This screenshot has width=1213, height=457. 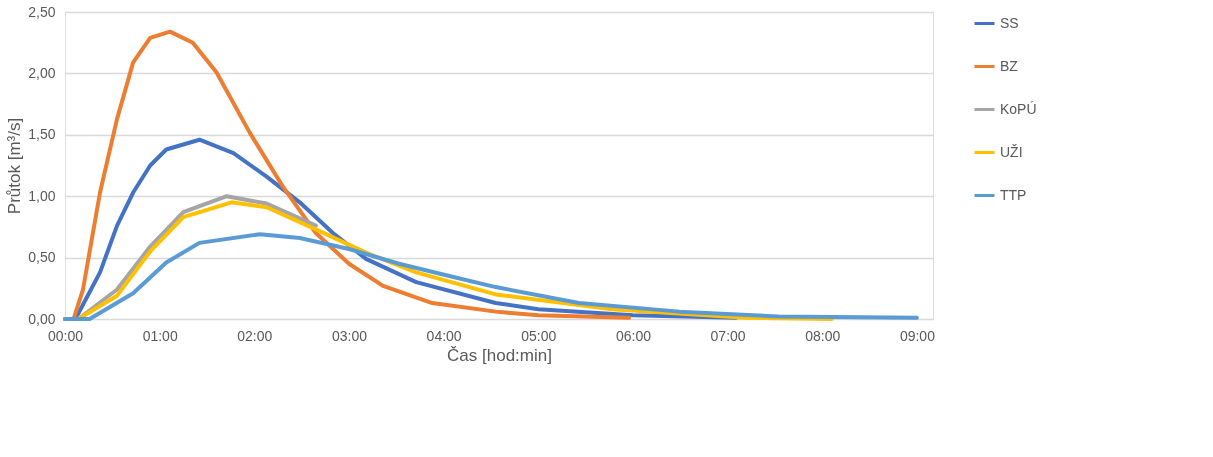 I want to click on x-axis-title: Čas [hod:min], so click(x=499, y=355).